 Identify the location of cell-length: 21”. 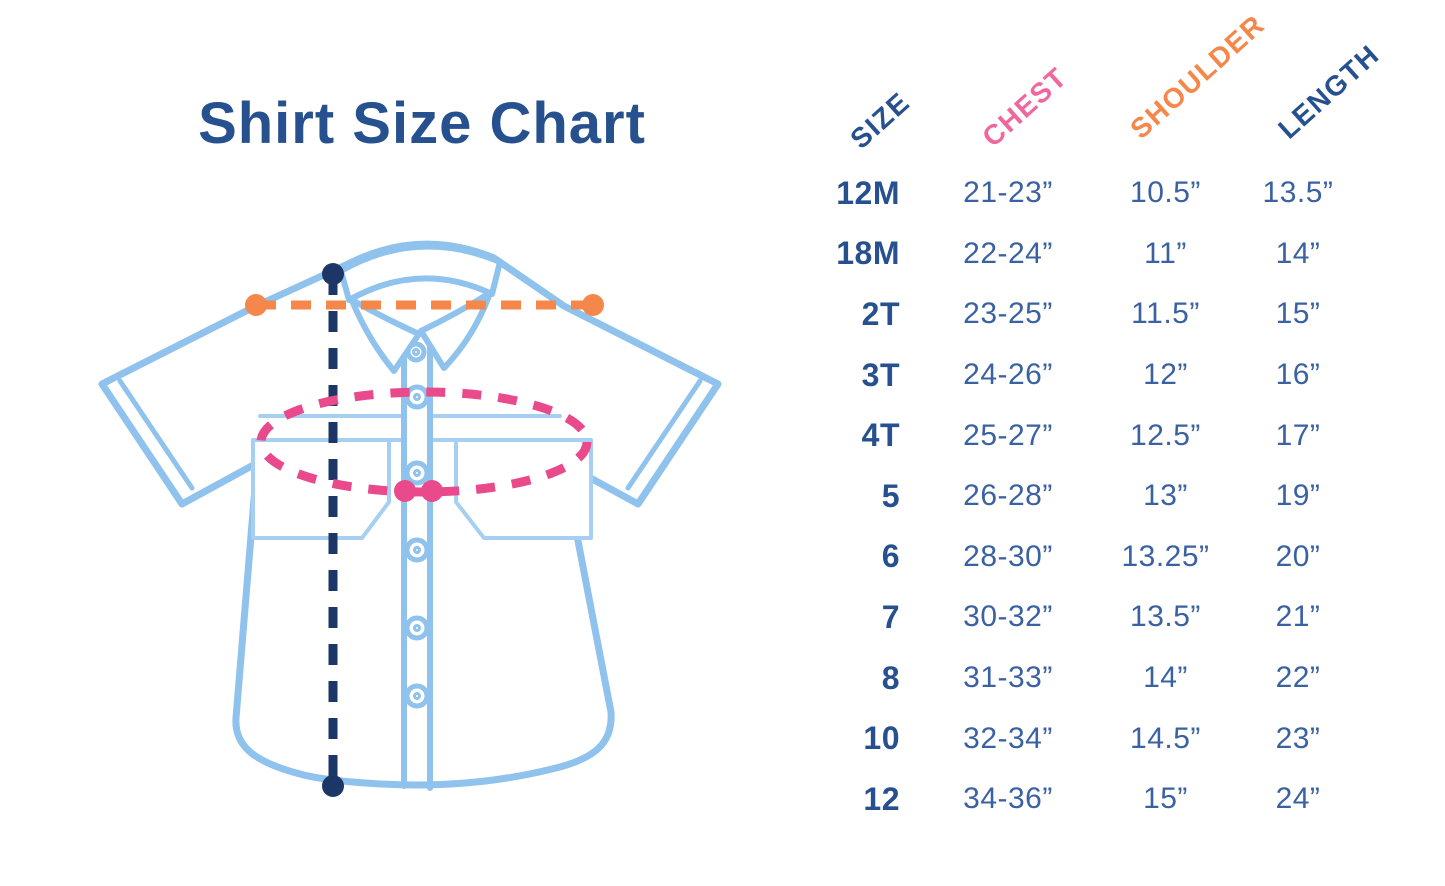
(1298, 617).